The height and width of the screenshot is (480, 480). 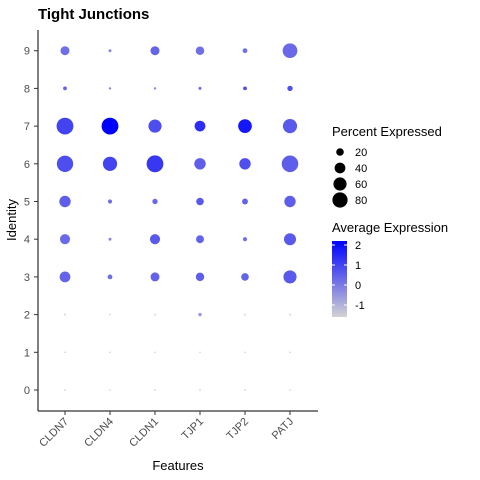 I want to click on y-tick-label: 6, so click(x=27, y=165).